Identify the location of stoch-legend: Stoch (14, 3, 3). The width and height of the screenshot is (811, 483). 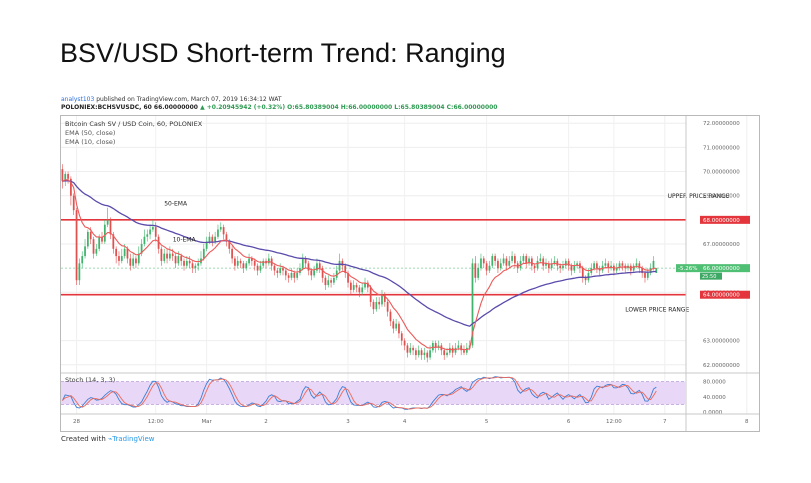
(90, 380).